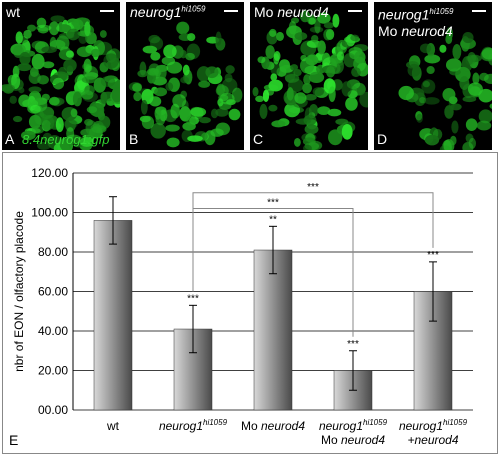 The image size is (500, 458). What do you see at coordinates (53, 331) in the screenshot?
I see `y-tick-label: 40.00` at bounding box center [53, 331].